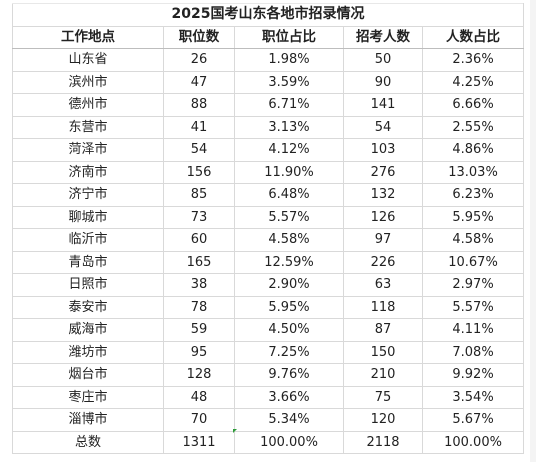 The image size is (536, 462). What do you see at coordinates (199, 60) in the screenshot?
I see `cell-positions: 26` at bounding box center [199, 60].